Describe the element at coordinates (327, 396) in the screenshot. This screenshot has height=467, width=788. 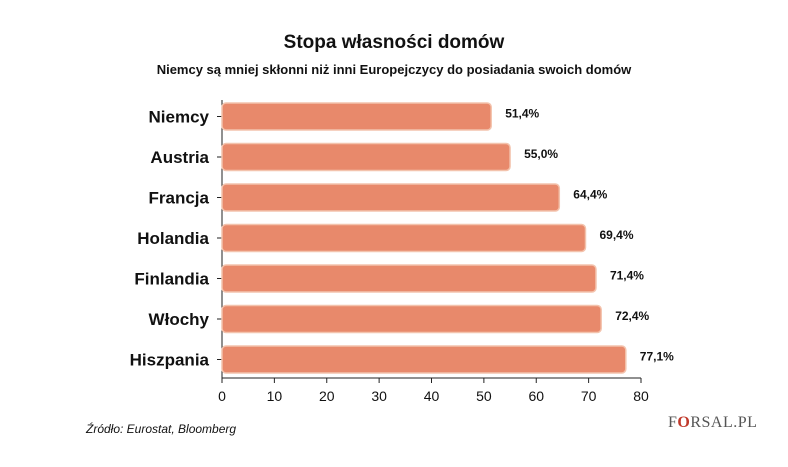
I see `x-tick-label: 20` at that location.